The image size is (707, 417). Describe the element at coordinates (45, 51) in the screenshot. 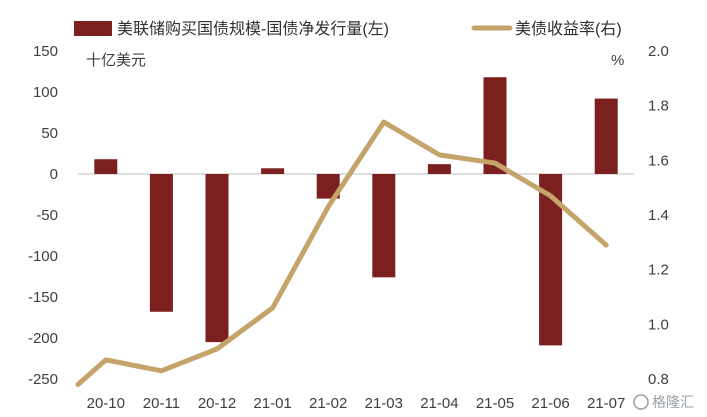

I see `left-tick-label: 150` at that location.